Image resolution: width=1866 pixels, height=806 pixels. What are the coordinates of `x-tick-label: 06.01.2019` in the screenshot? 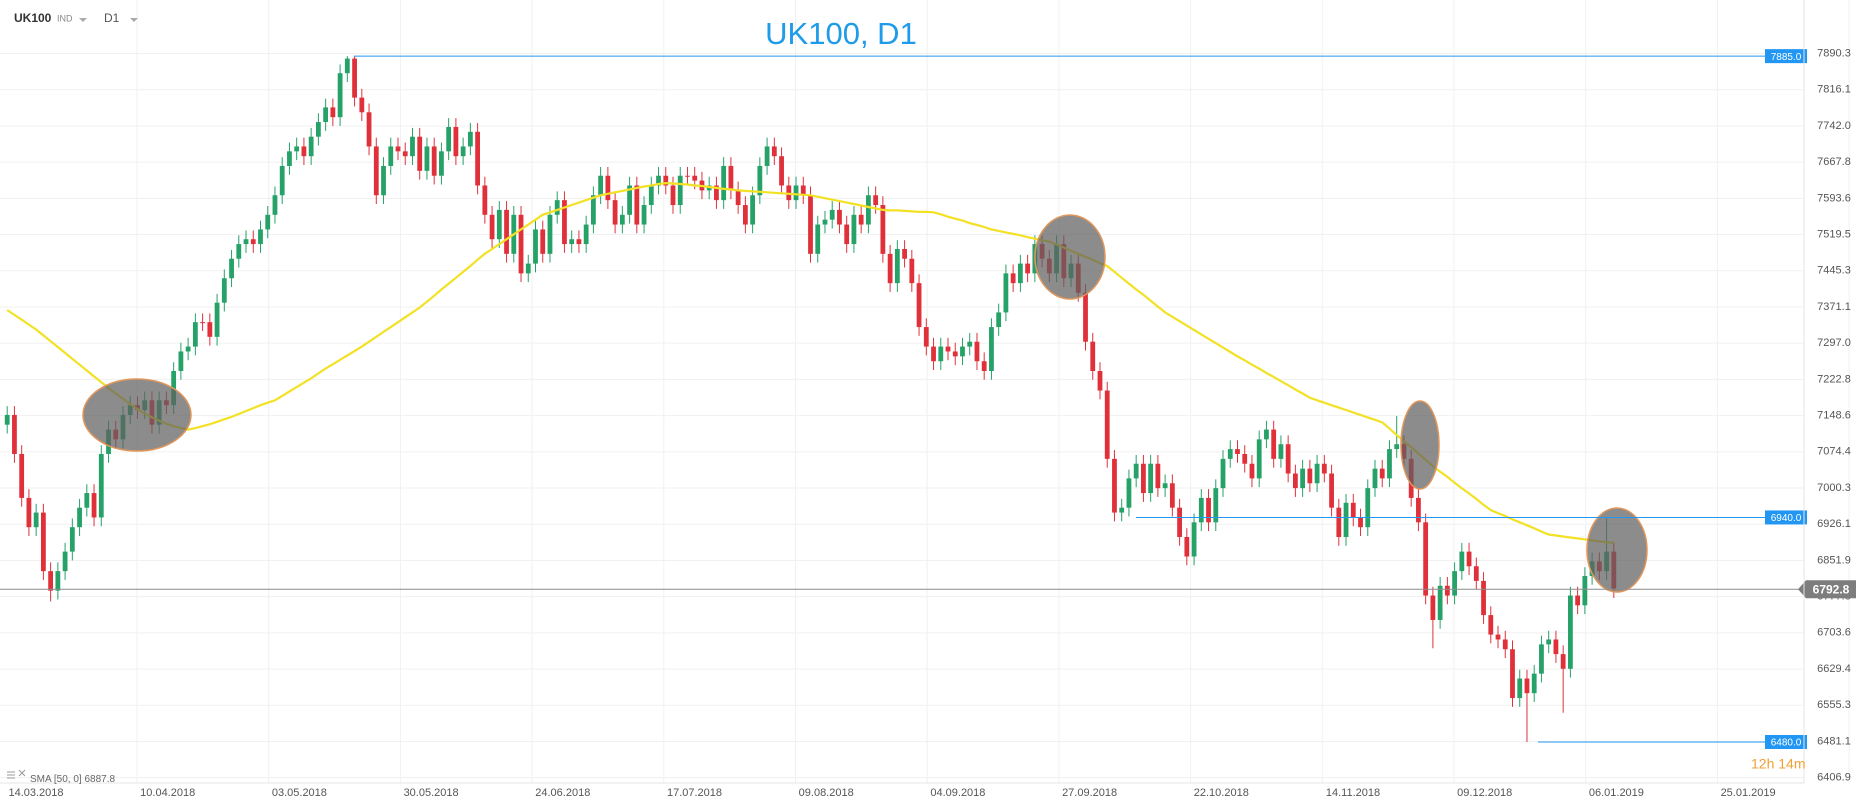 It's located at (1616, 793).